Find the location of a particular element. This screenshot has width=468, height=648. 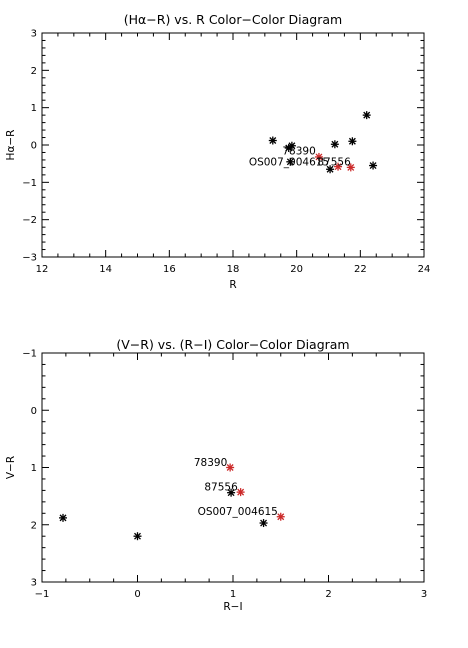

y-tick-label: −2 is located at coordinates (29, 220).